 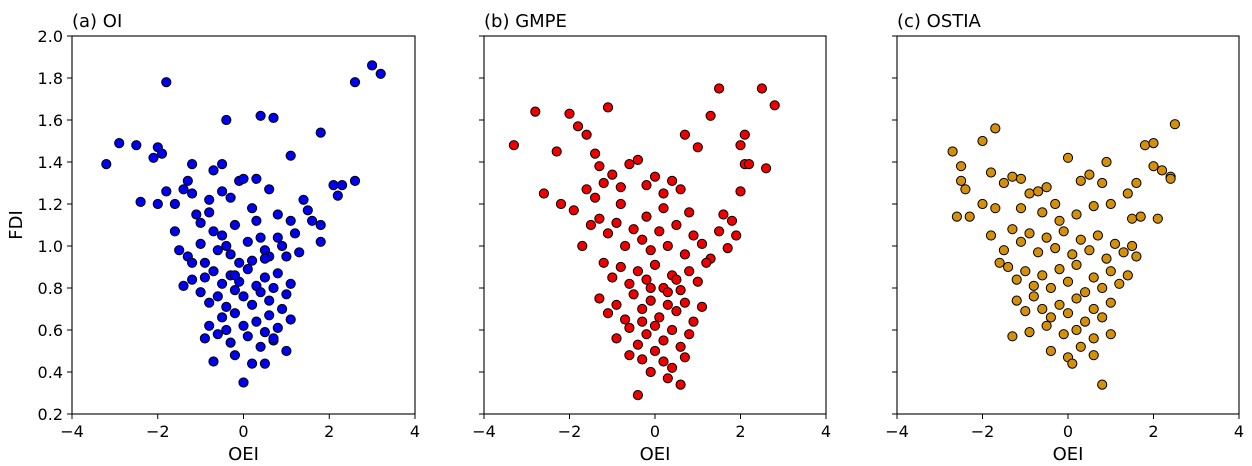 I want to click on x-tick-label: 0, so click(x=655, y=431).